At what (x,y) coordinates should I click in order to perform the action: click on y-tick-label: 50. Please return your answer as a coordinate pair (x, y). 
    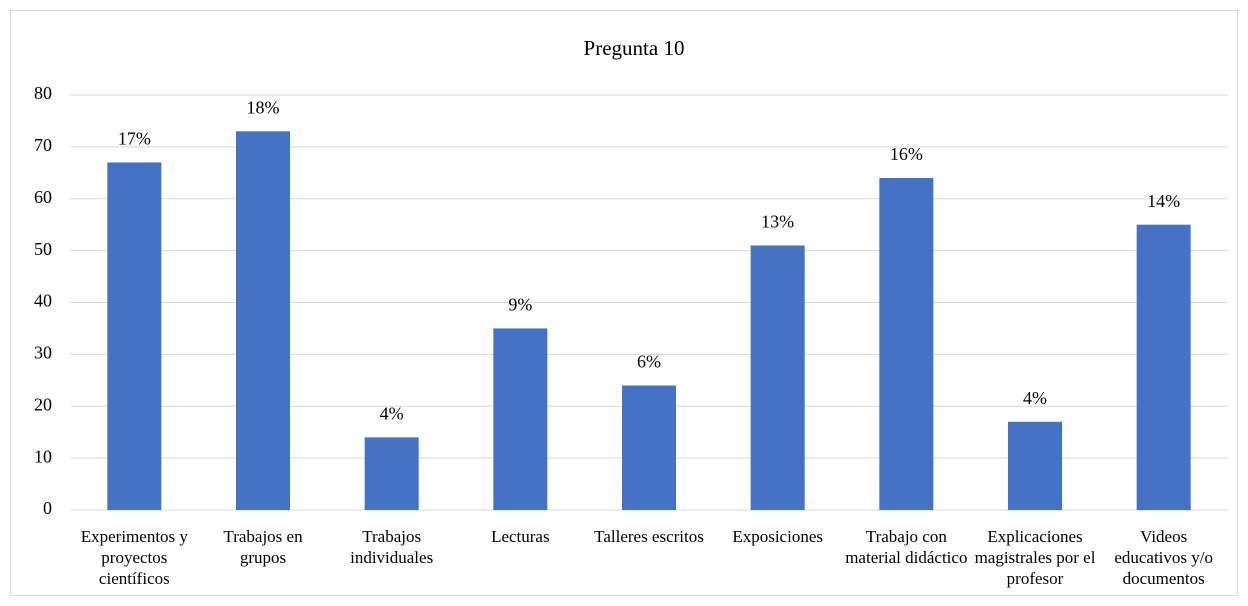
    Looking at the image, I should click on (43, 249).